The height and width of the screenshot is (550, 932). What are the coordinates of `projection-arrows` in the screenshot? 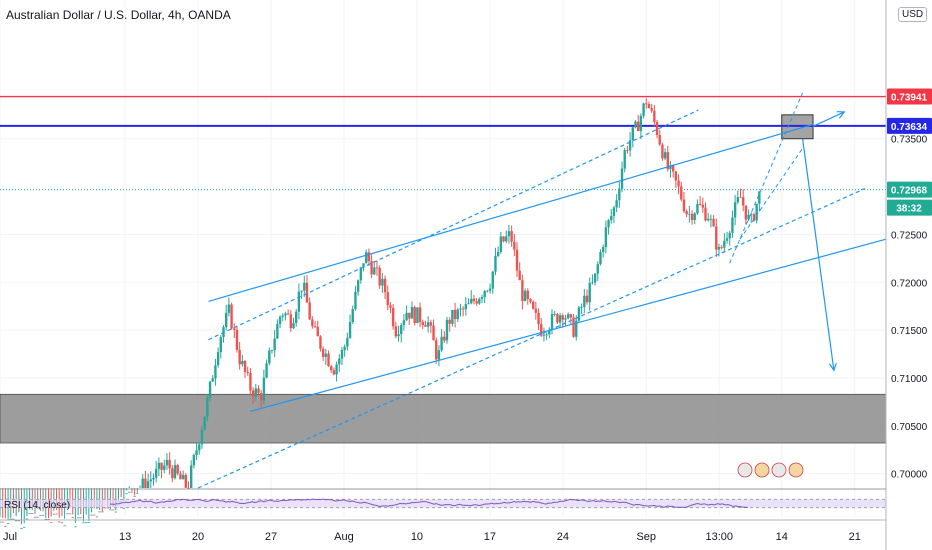 It's located at (823, 241).